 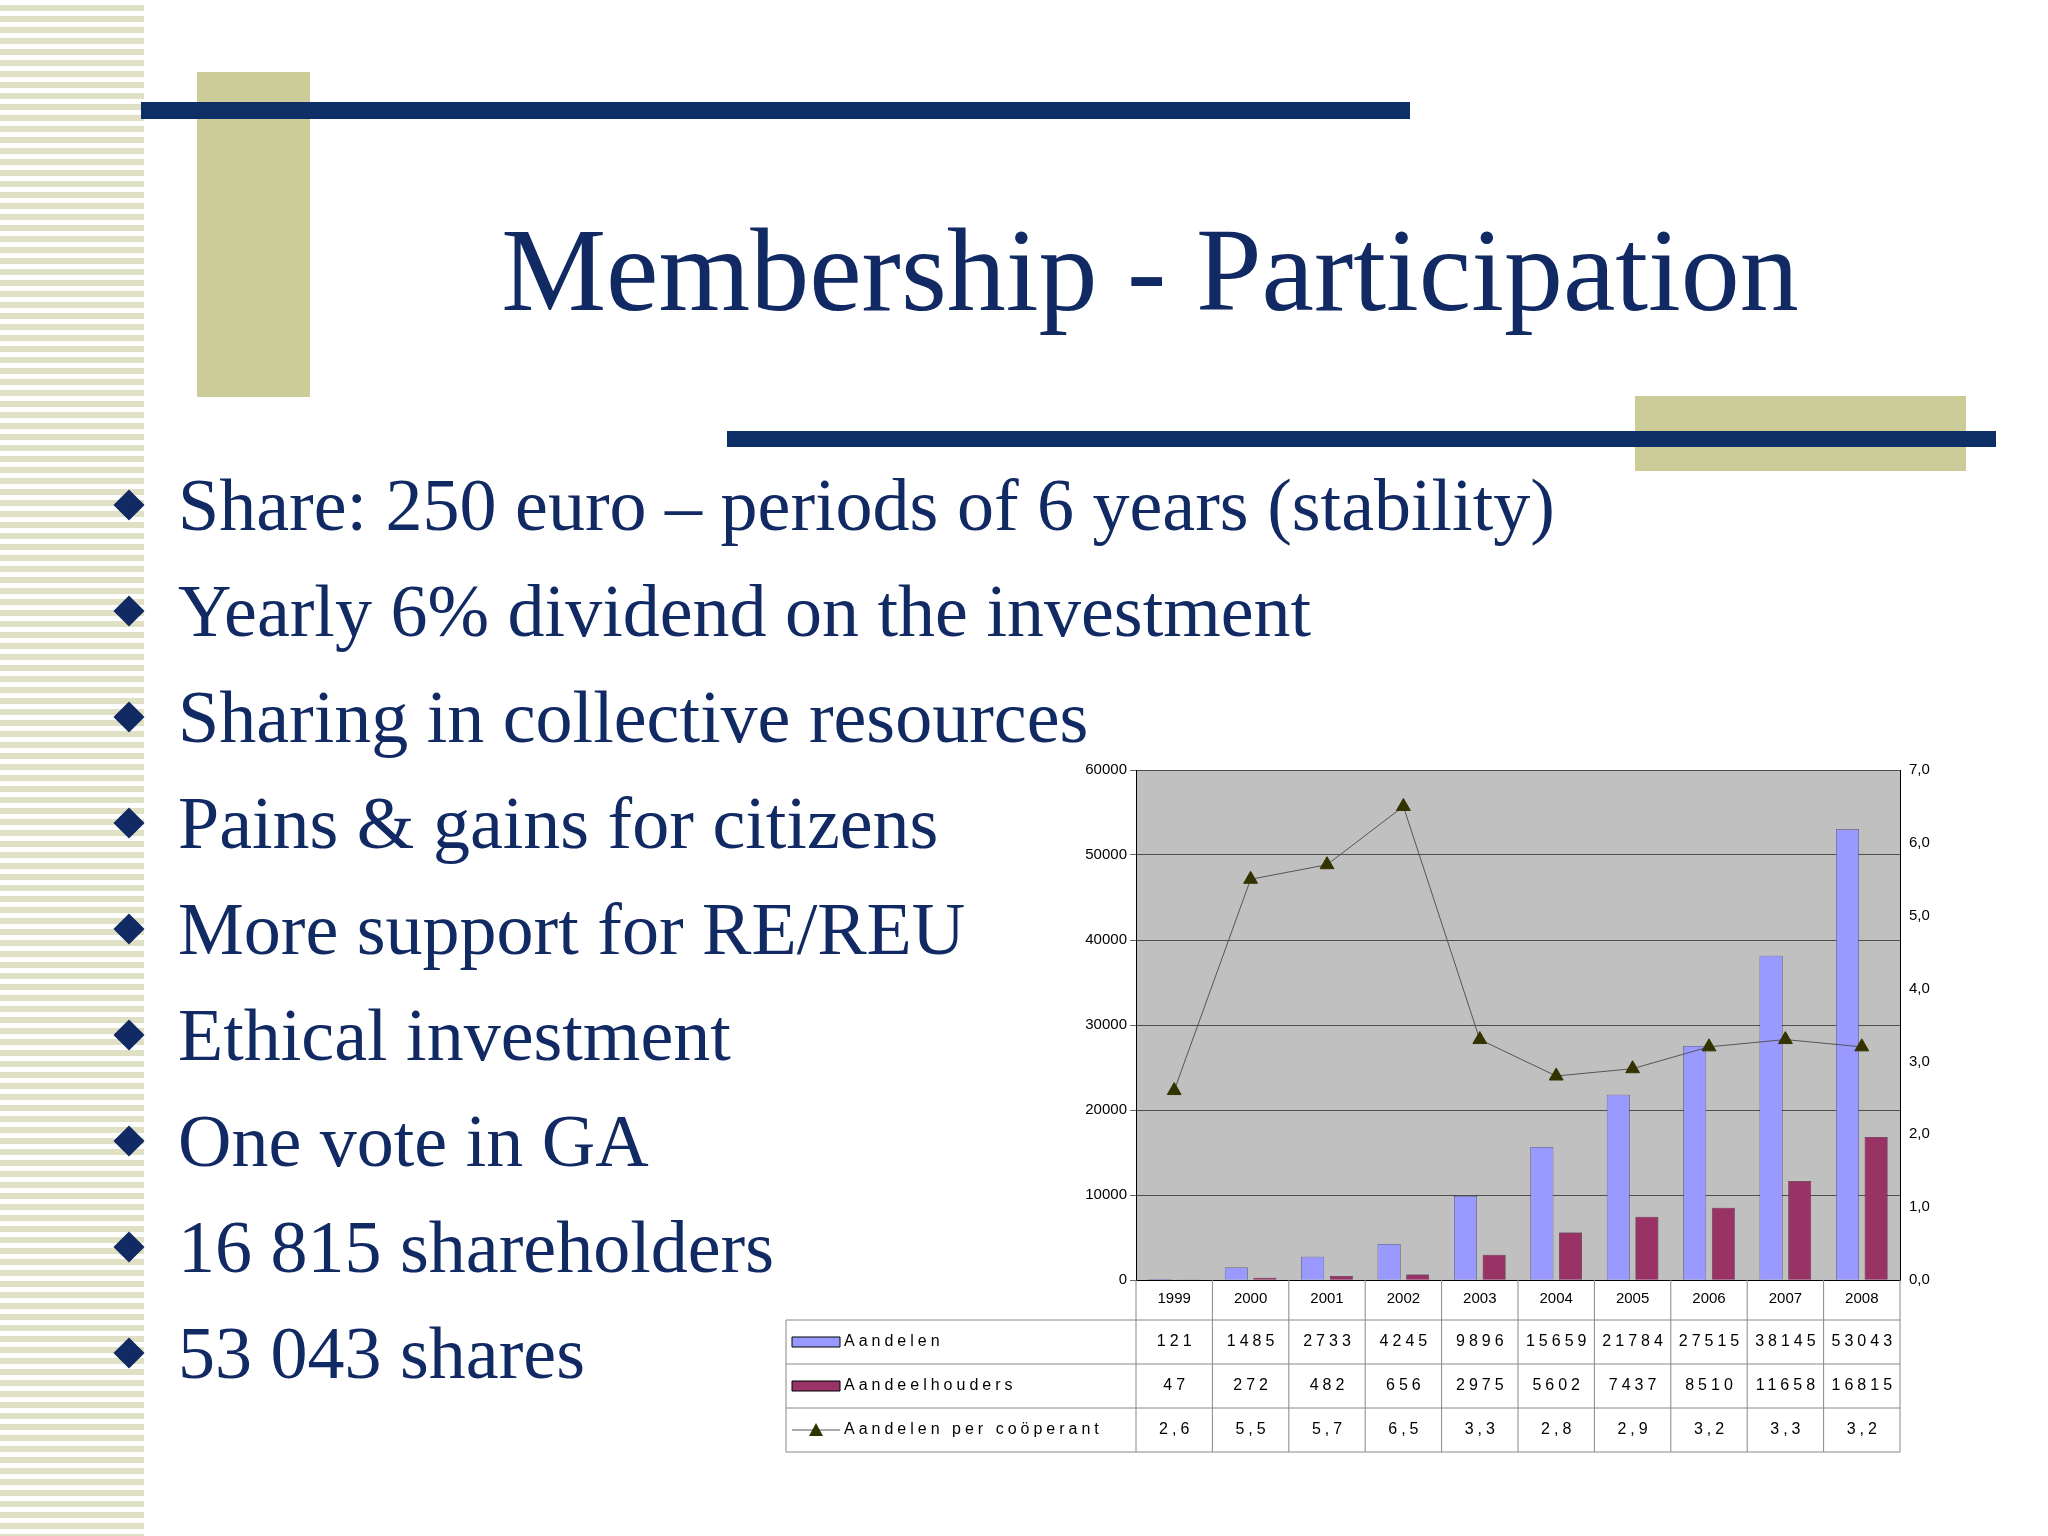 What do you see at coordinates (1252, 1385) in the screenshot?
I see `data-label: 272` at bounding box center [1252, 1385].